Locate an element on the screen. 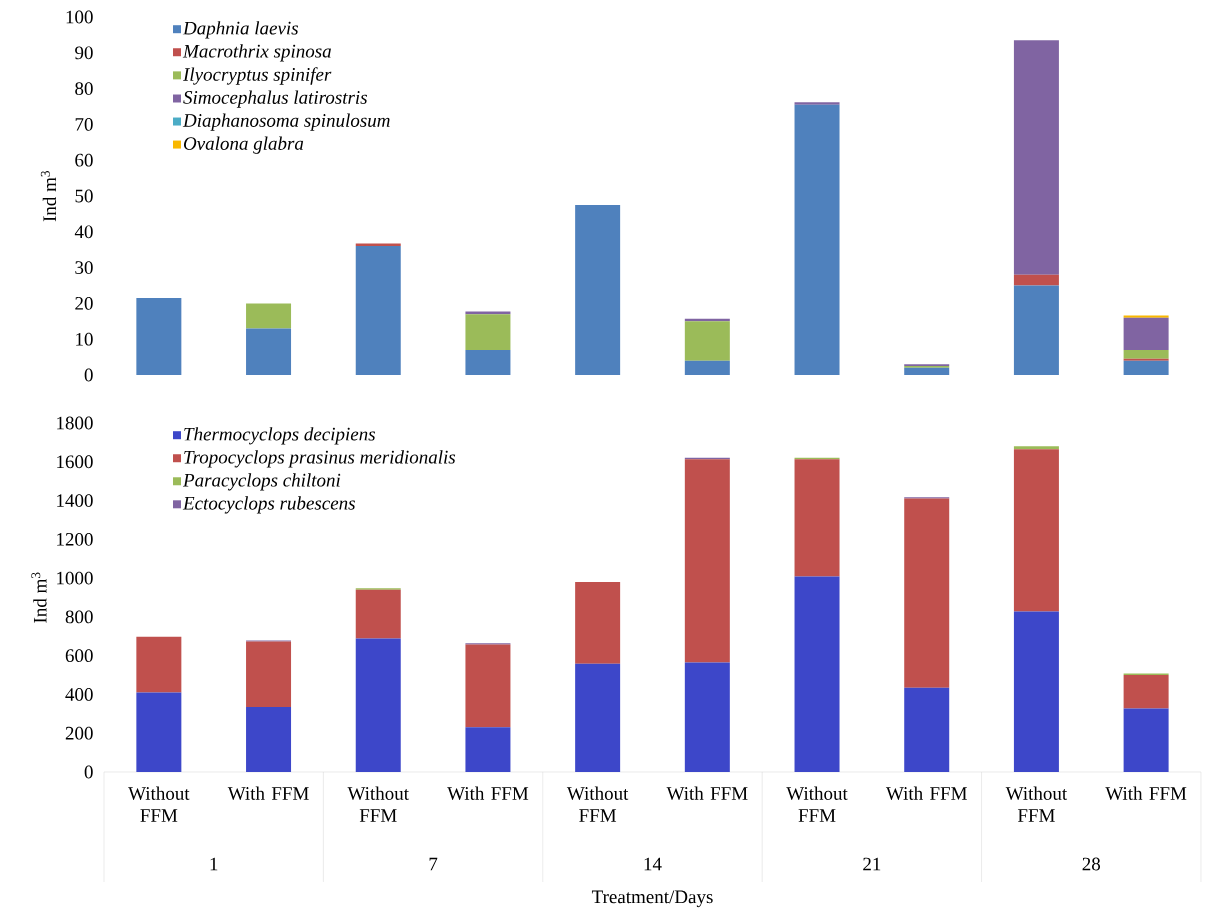 This screenshot has height=912, width=1210. y-tick-label: 60 is located at coordinates (84, 160).